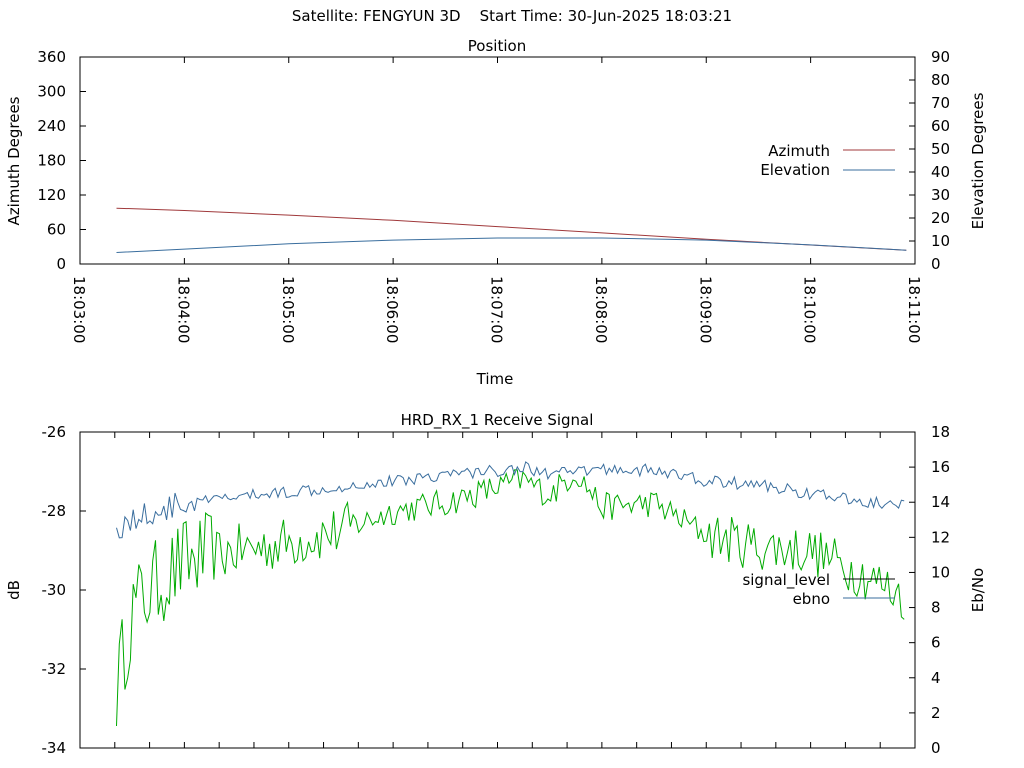 This screenshot has width=1024, height=768. I want to click on position-y-tick-label-2: 120, so click(51, 195).